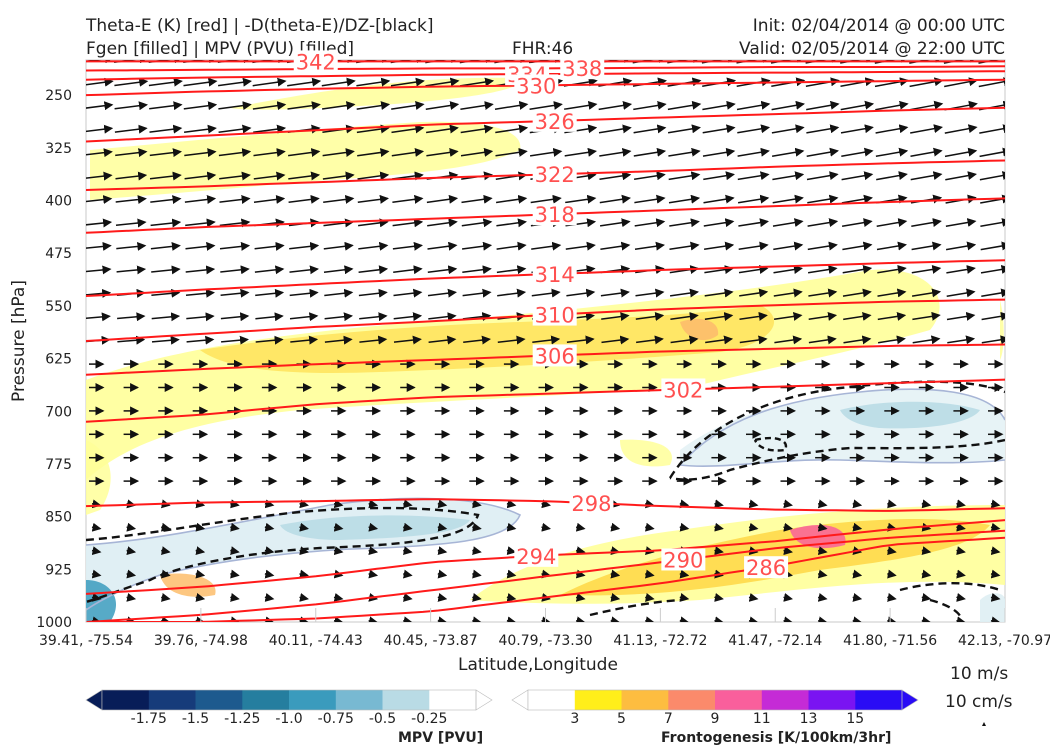  I want to click on mpv-colorbar-swatch, so click(172, 700).